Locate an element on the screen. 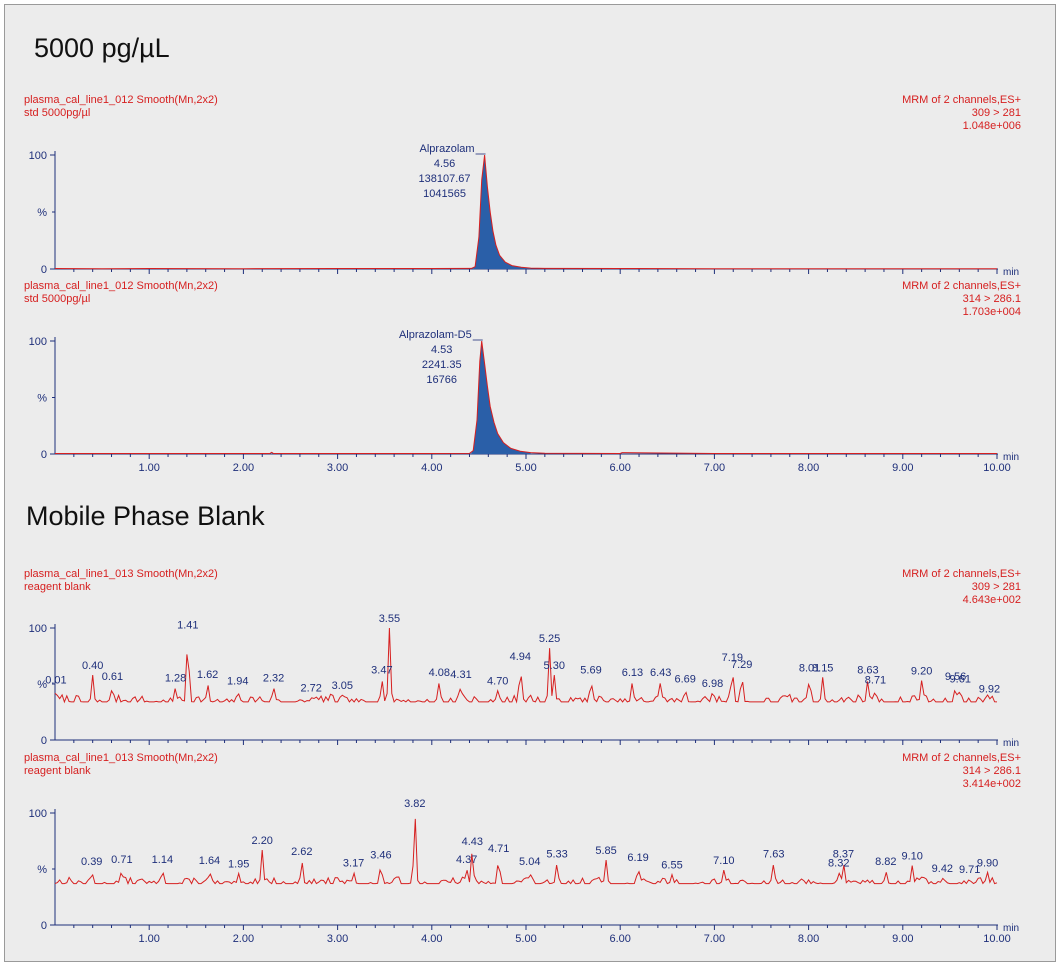 Image resolution: width=1062 pixels, height=967 pixels. heading-top: 5000 pg/µL is located at coordinates (102, 48).